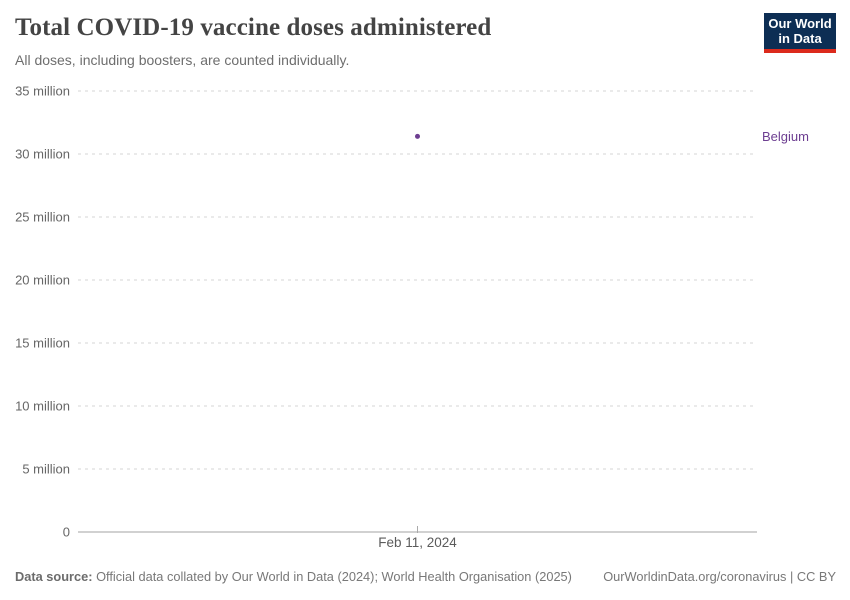 The image size is (850, 600). What do you see at coordinates (66, 532) in the screenshot?
I see `y-tick-label: 0` at bounding box center [66, 532].